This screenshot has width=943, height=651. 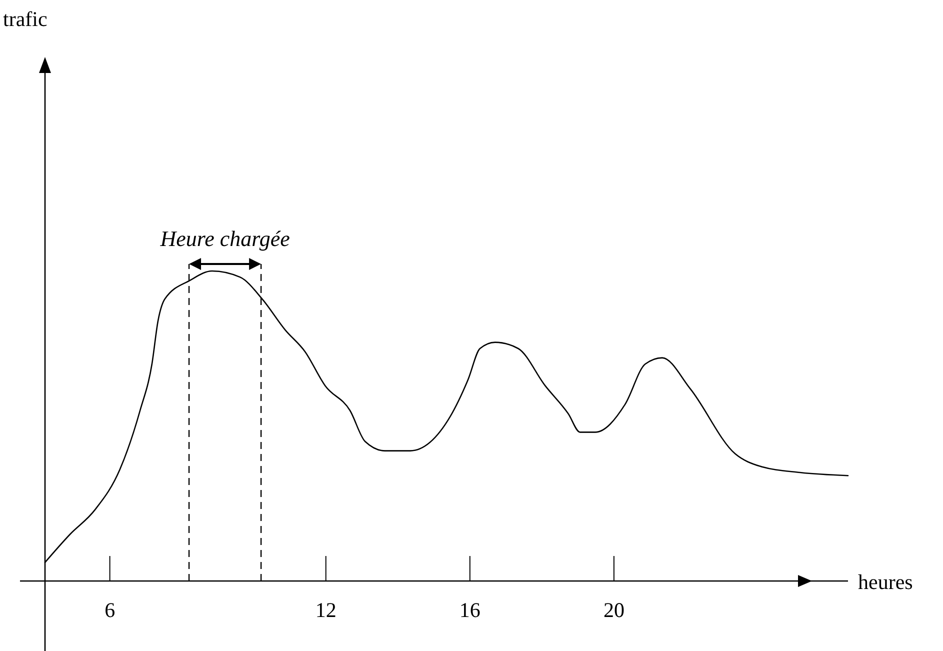 I want to click on text: Heure chargée, so click(x=224, y=238).